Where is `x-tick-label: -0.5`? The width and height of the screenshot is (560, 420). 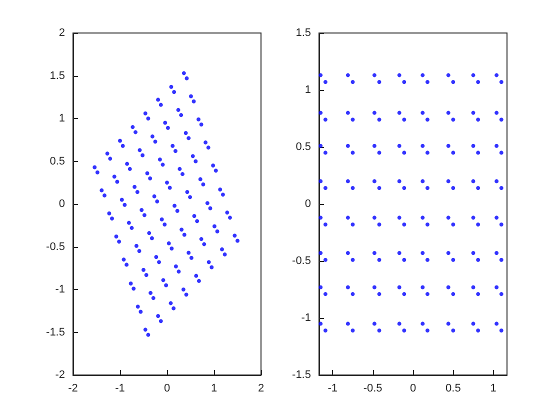 x-tick-label: -0.5 is located at coordinates (372, 388).